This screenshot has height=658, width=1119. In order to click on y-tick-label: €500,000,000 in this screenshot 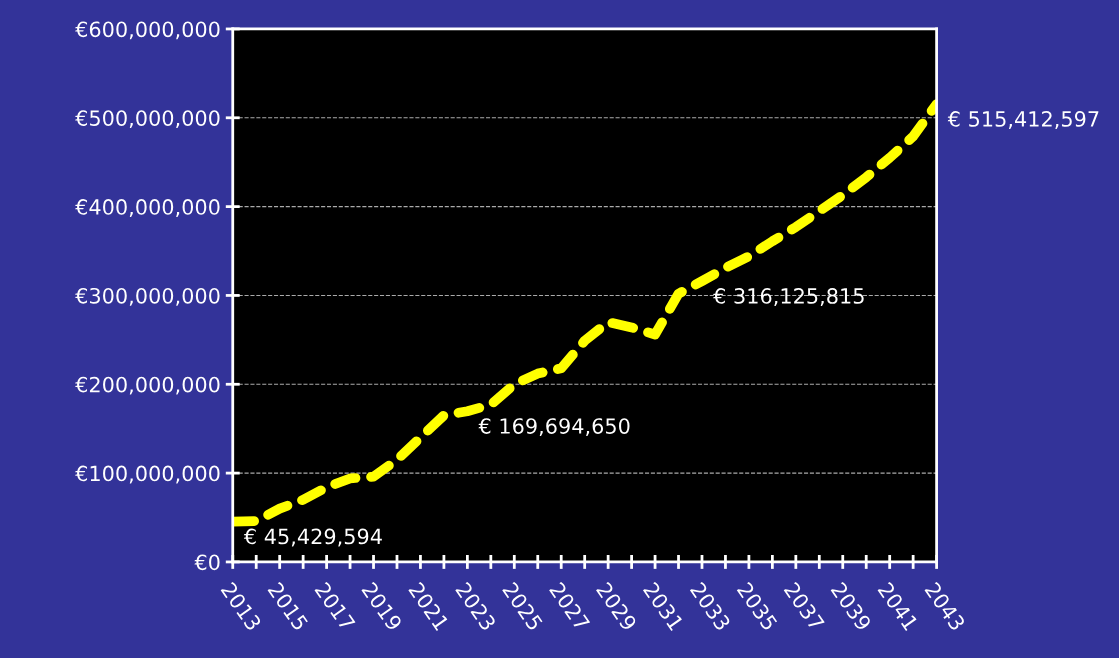, I will do `click(147, 119)`.